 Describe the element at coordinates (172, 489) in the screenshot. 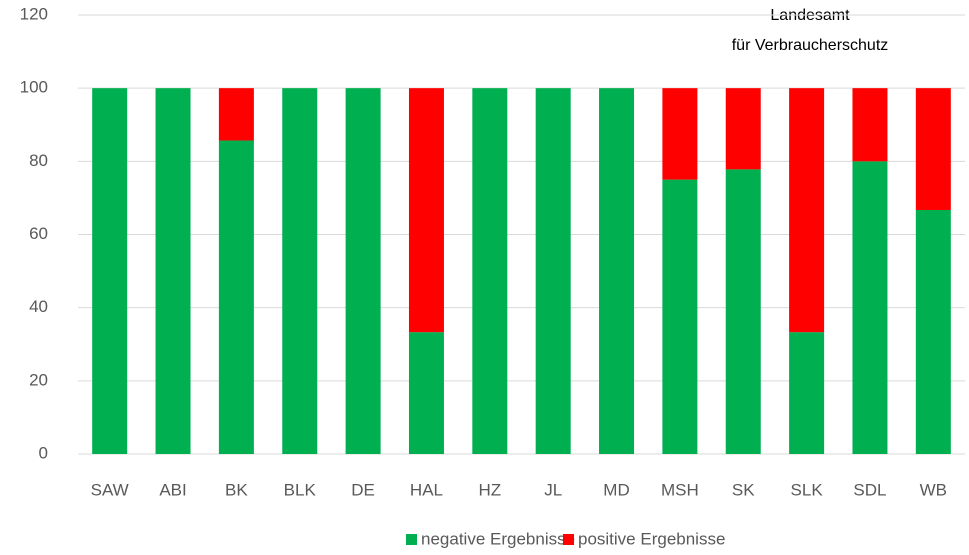

I see `x-tick-label: ABI` at that location.